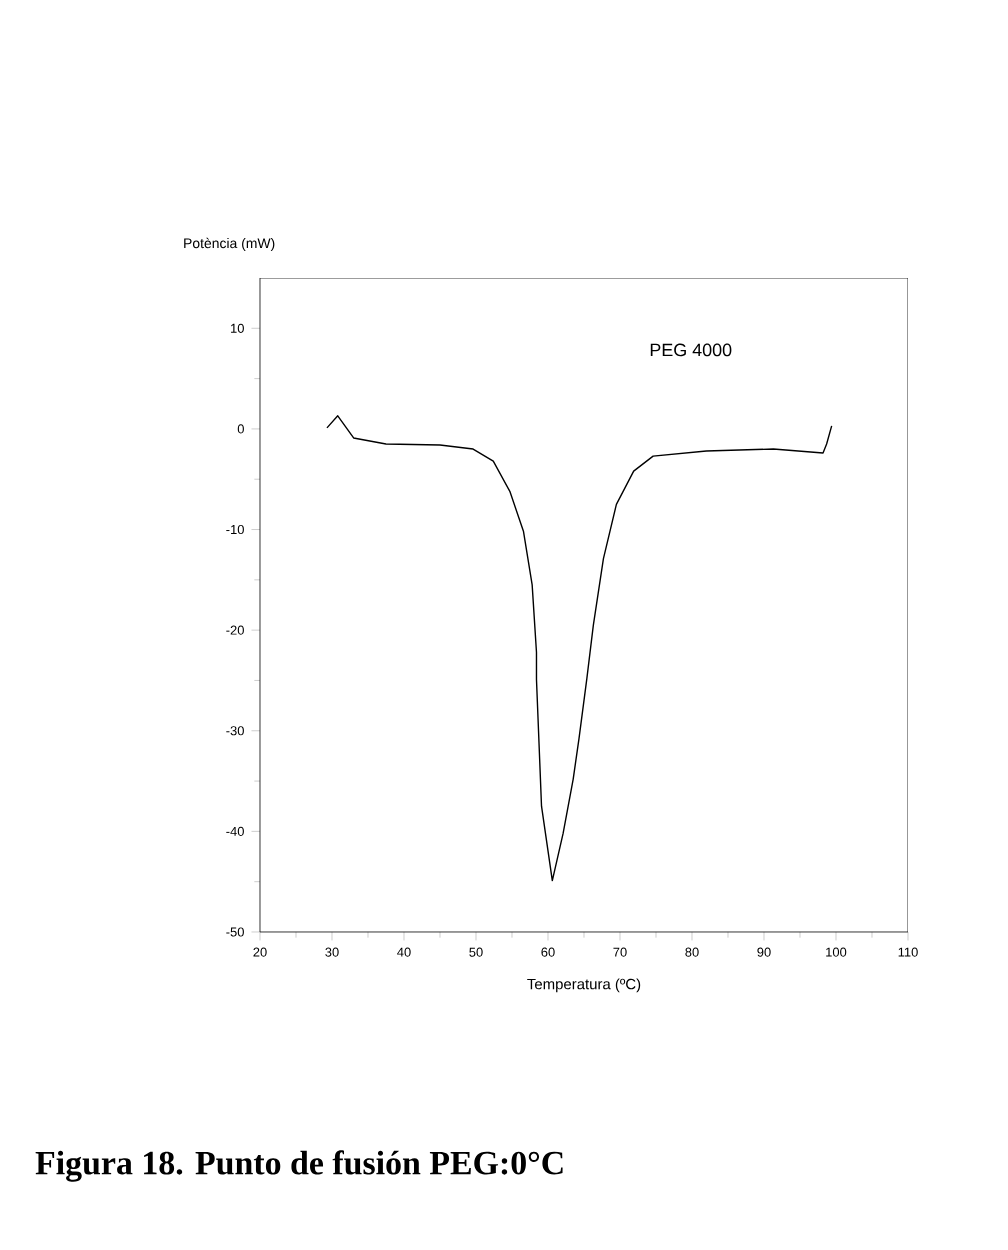 The width and height of the screenshot is (1008, 1250). I want to click on text: PEG 4000, so click(691, 350).